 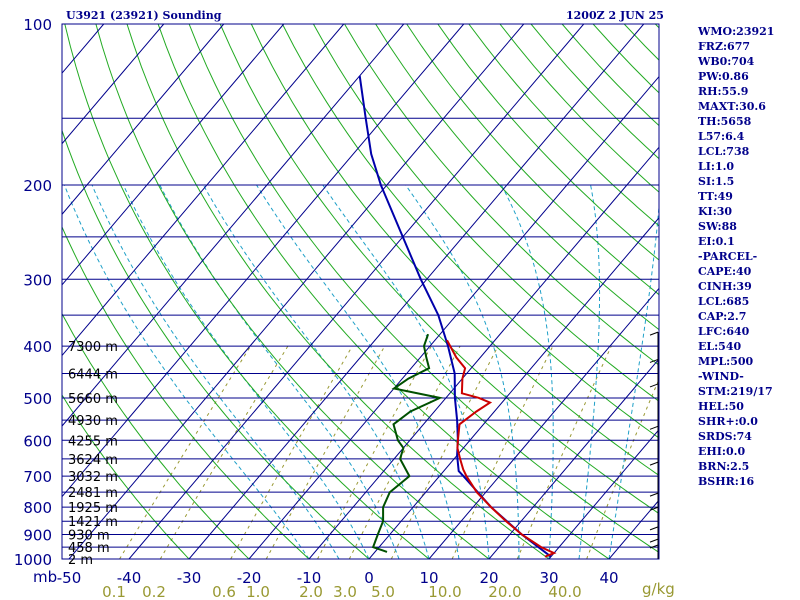 I want to click on height-label: 1421 m, so click(x=93, y=522).